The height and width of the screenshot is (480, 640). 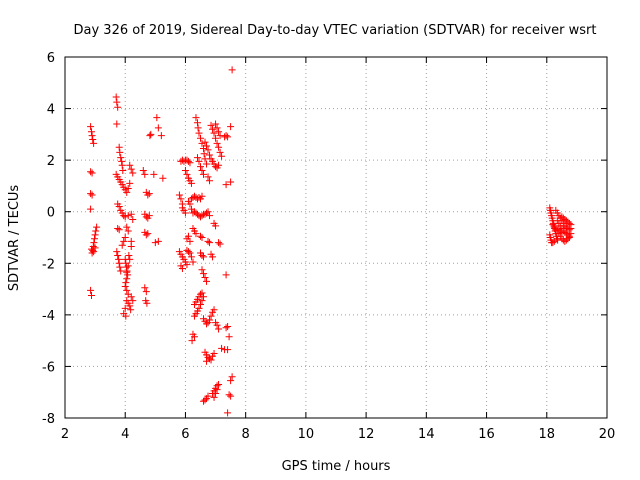 What do you see at coordinates (14, 238) in the screenshot?
I see `y-axis-label: SDTVAR / TECUs` at bounding box center [14, 238].